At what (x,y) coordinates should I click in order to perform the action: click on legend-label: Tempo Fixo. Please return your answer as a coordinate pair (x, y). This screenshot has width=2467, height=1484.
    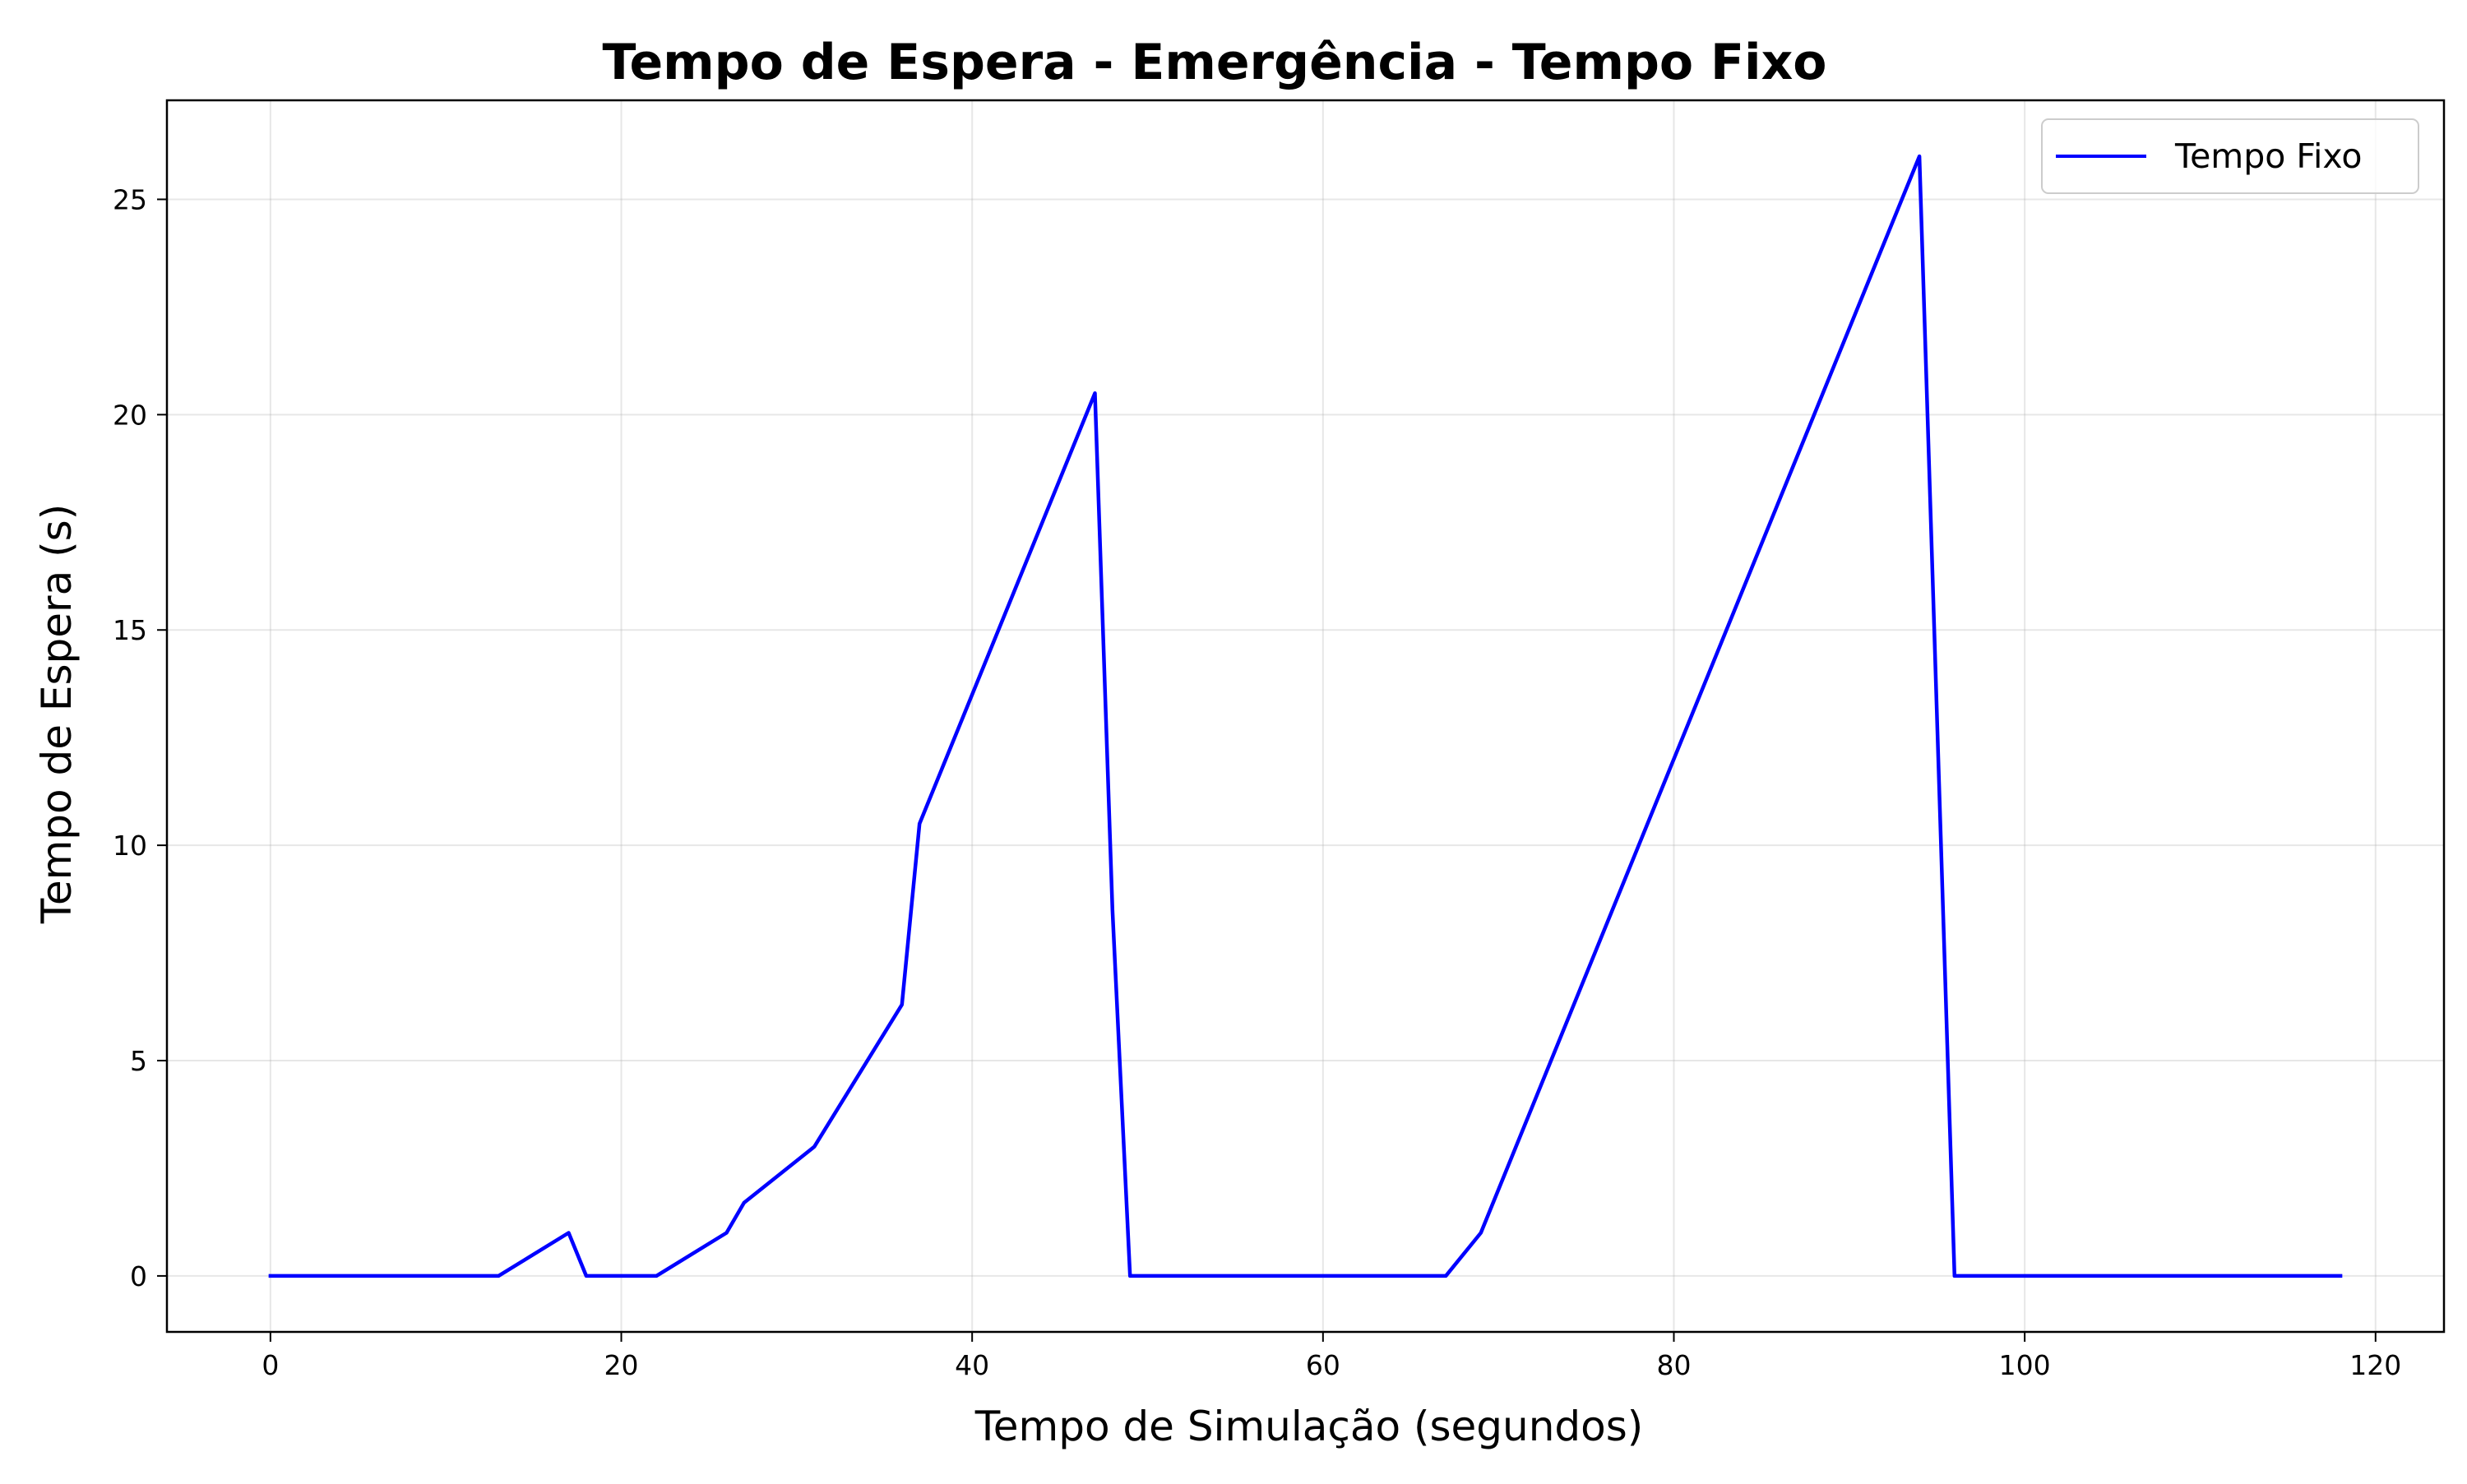
    Looking at the image, I should click on (2268, 156).